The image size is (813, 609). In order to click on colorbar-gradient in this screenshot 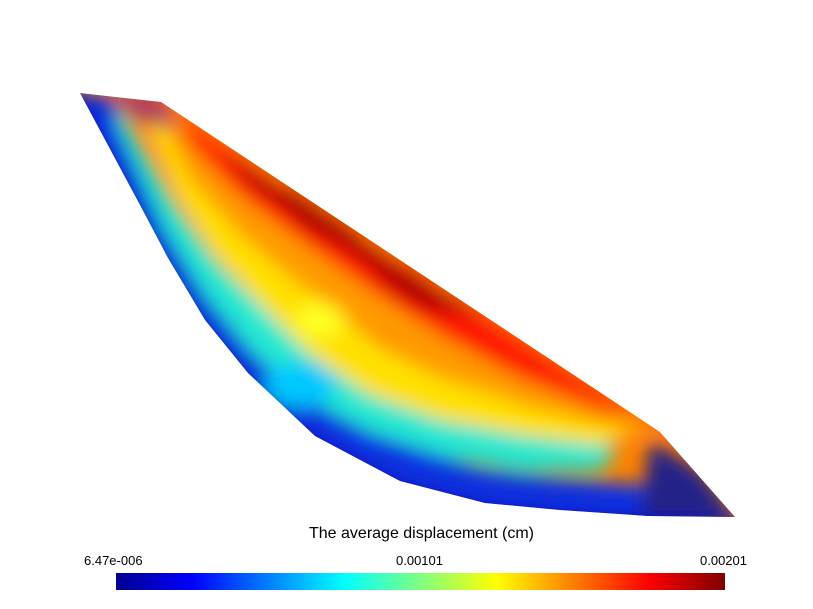, I will do `click(420, 581)`.